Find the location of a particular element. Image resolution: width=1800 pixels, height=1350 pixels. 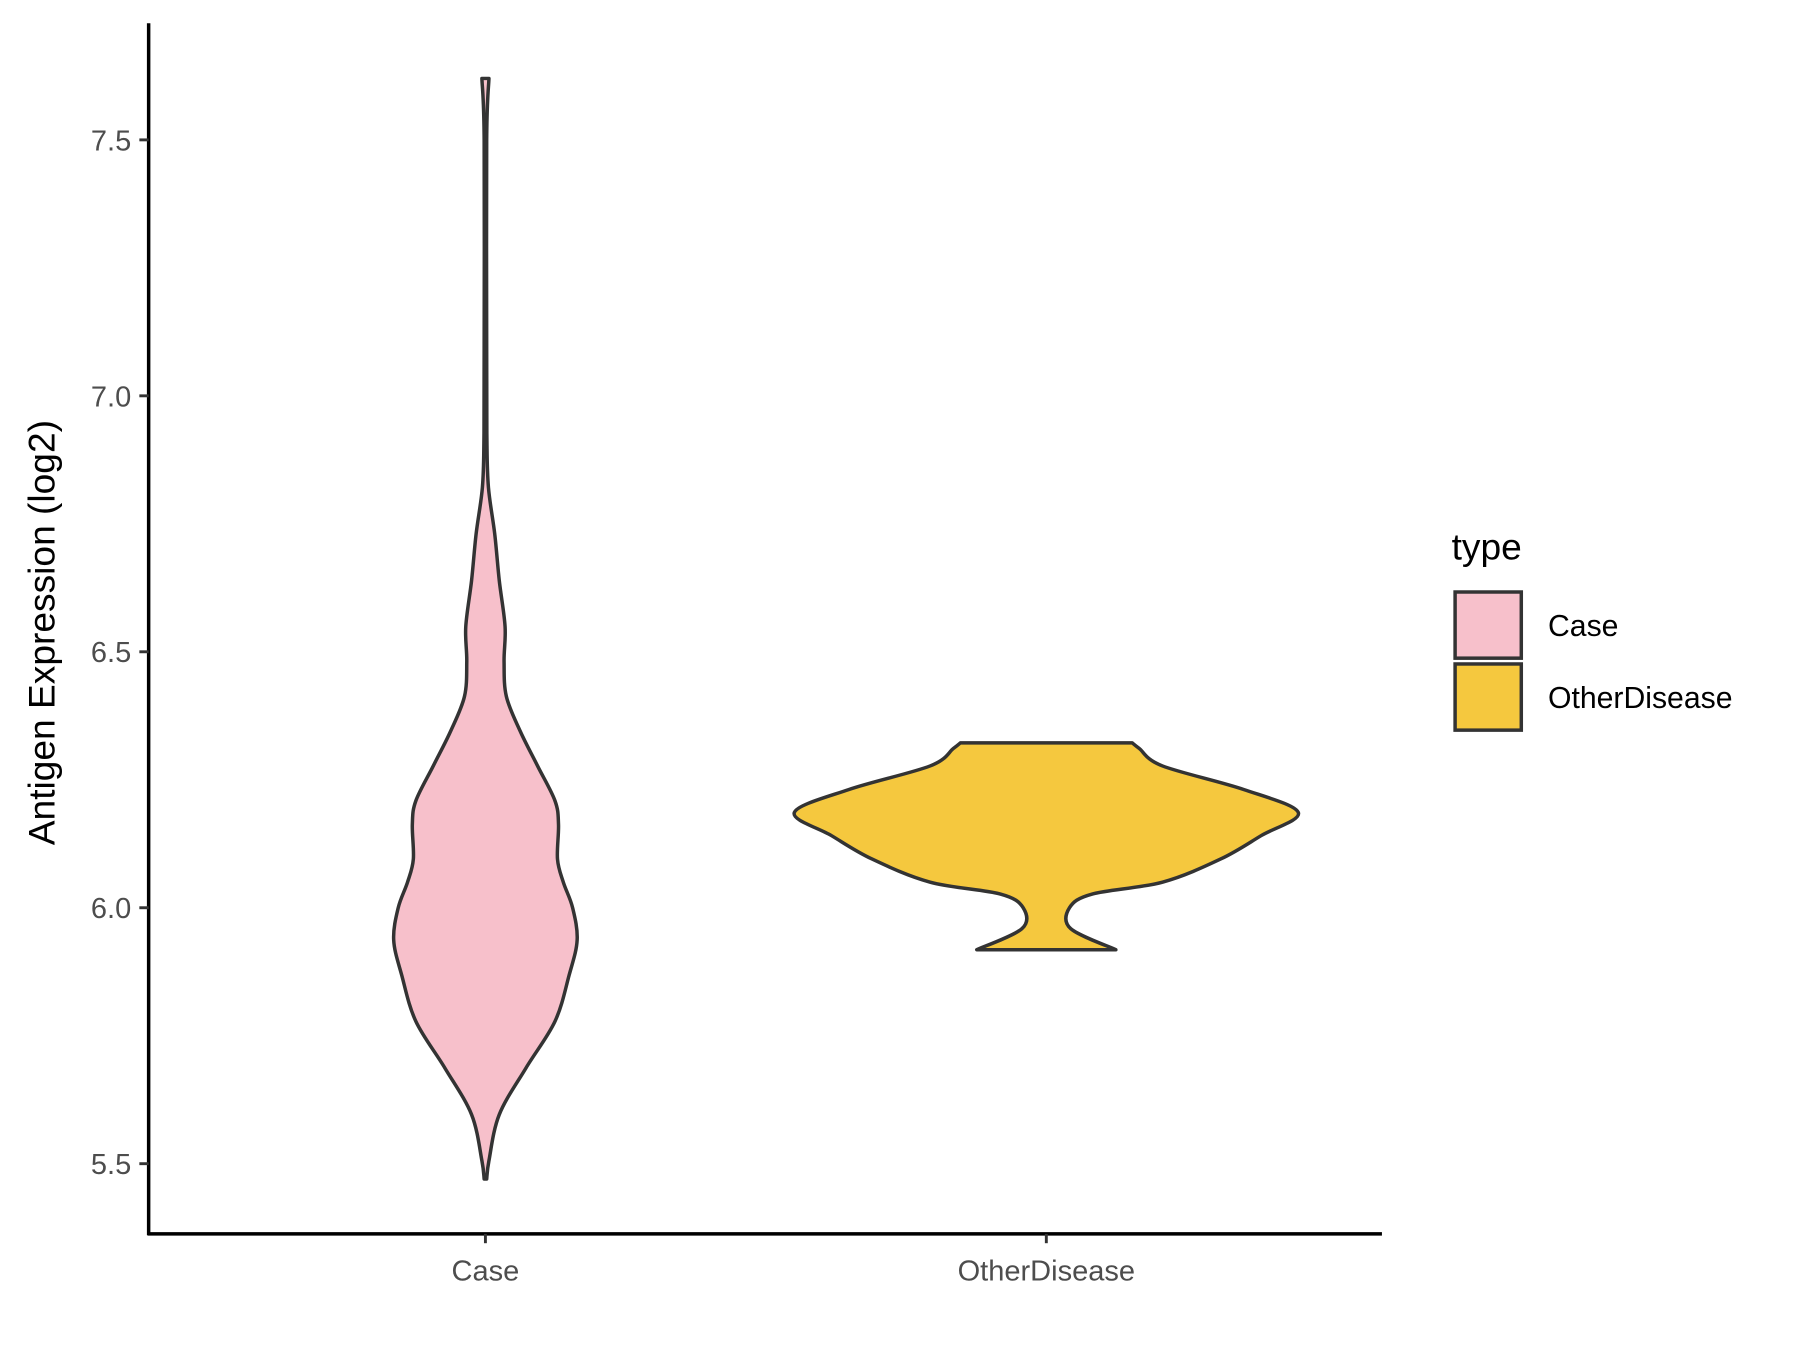

legend-label: OtherDisease is located at coordinates (1640, 698).